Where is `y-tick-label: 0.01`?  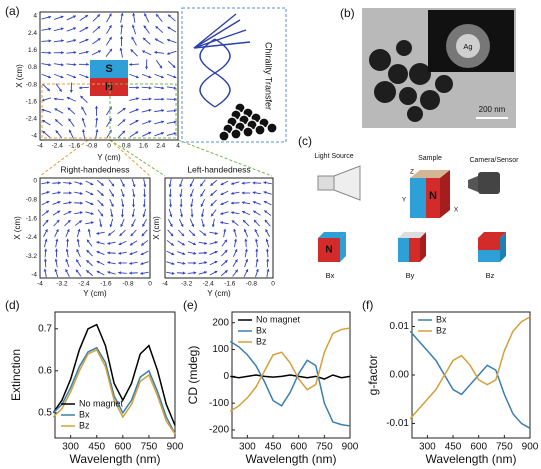
y-tick-label: 0.01 is located at coordinates (400, 326).